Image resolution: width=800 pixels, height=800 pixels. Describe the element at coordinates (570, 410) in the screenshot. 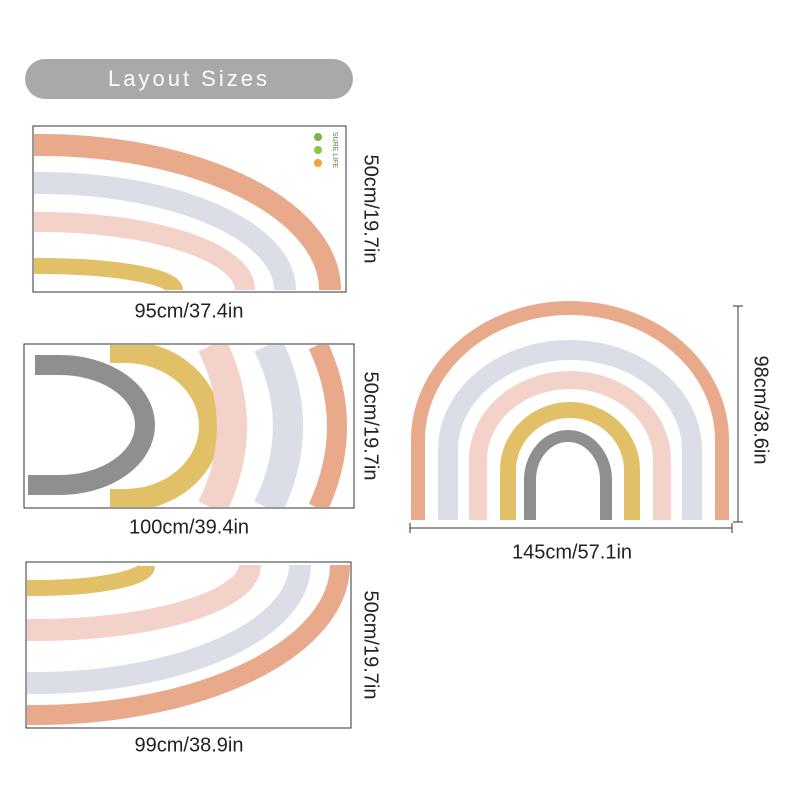

I see `assembled-rainbow` at that location.